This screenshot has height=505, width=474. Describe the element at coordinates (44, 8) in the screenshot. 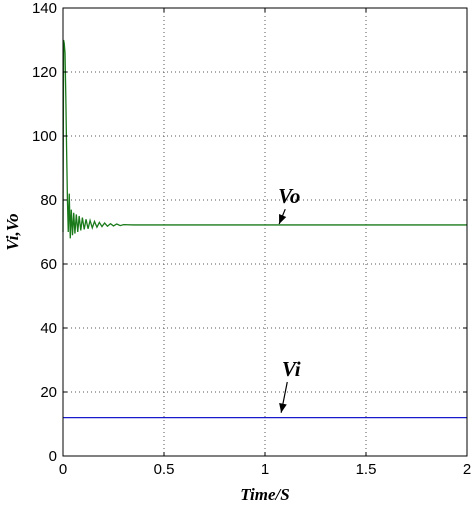

I see `y-tick-label: 140` at that location.